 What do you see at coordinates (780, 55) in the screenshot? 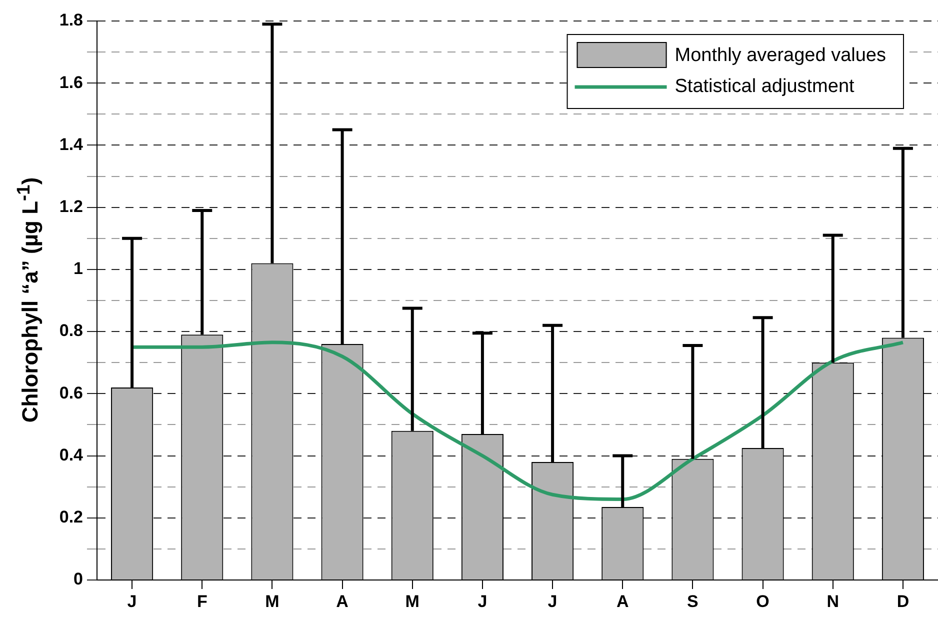
I see `legend-label: Monthly averaged values` at bounding box center [780, 55].